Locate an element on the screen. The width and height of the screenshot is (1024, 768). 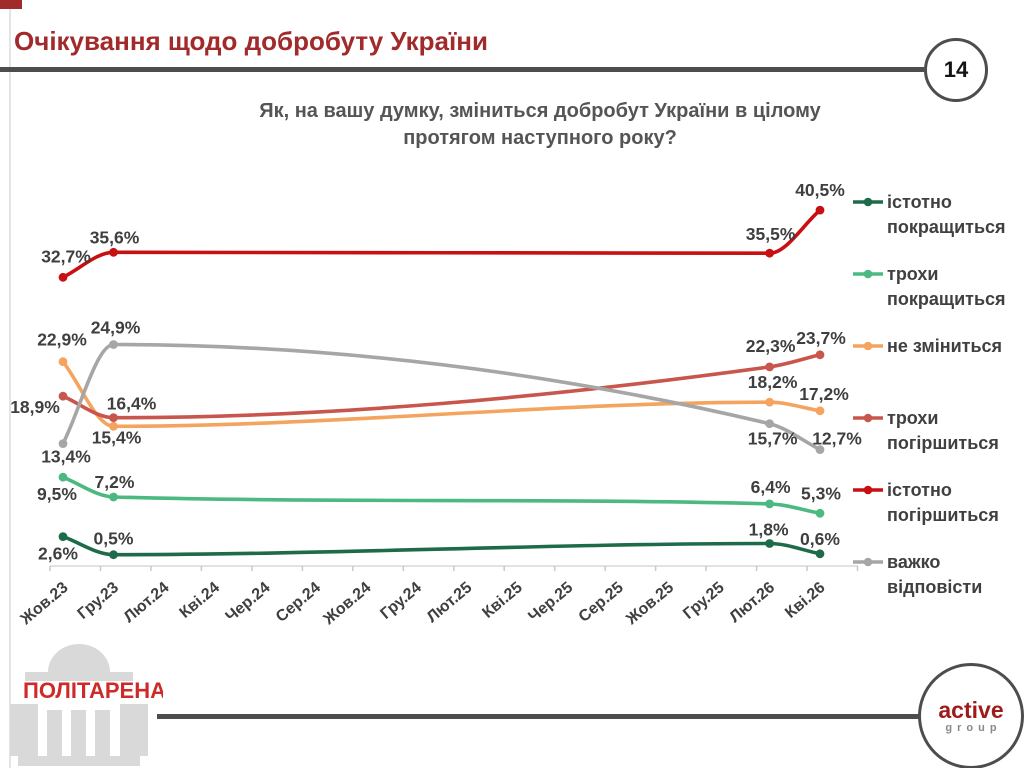
x-axis-label: Гру.24 is located at coordinates (401, 601).